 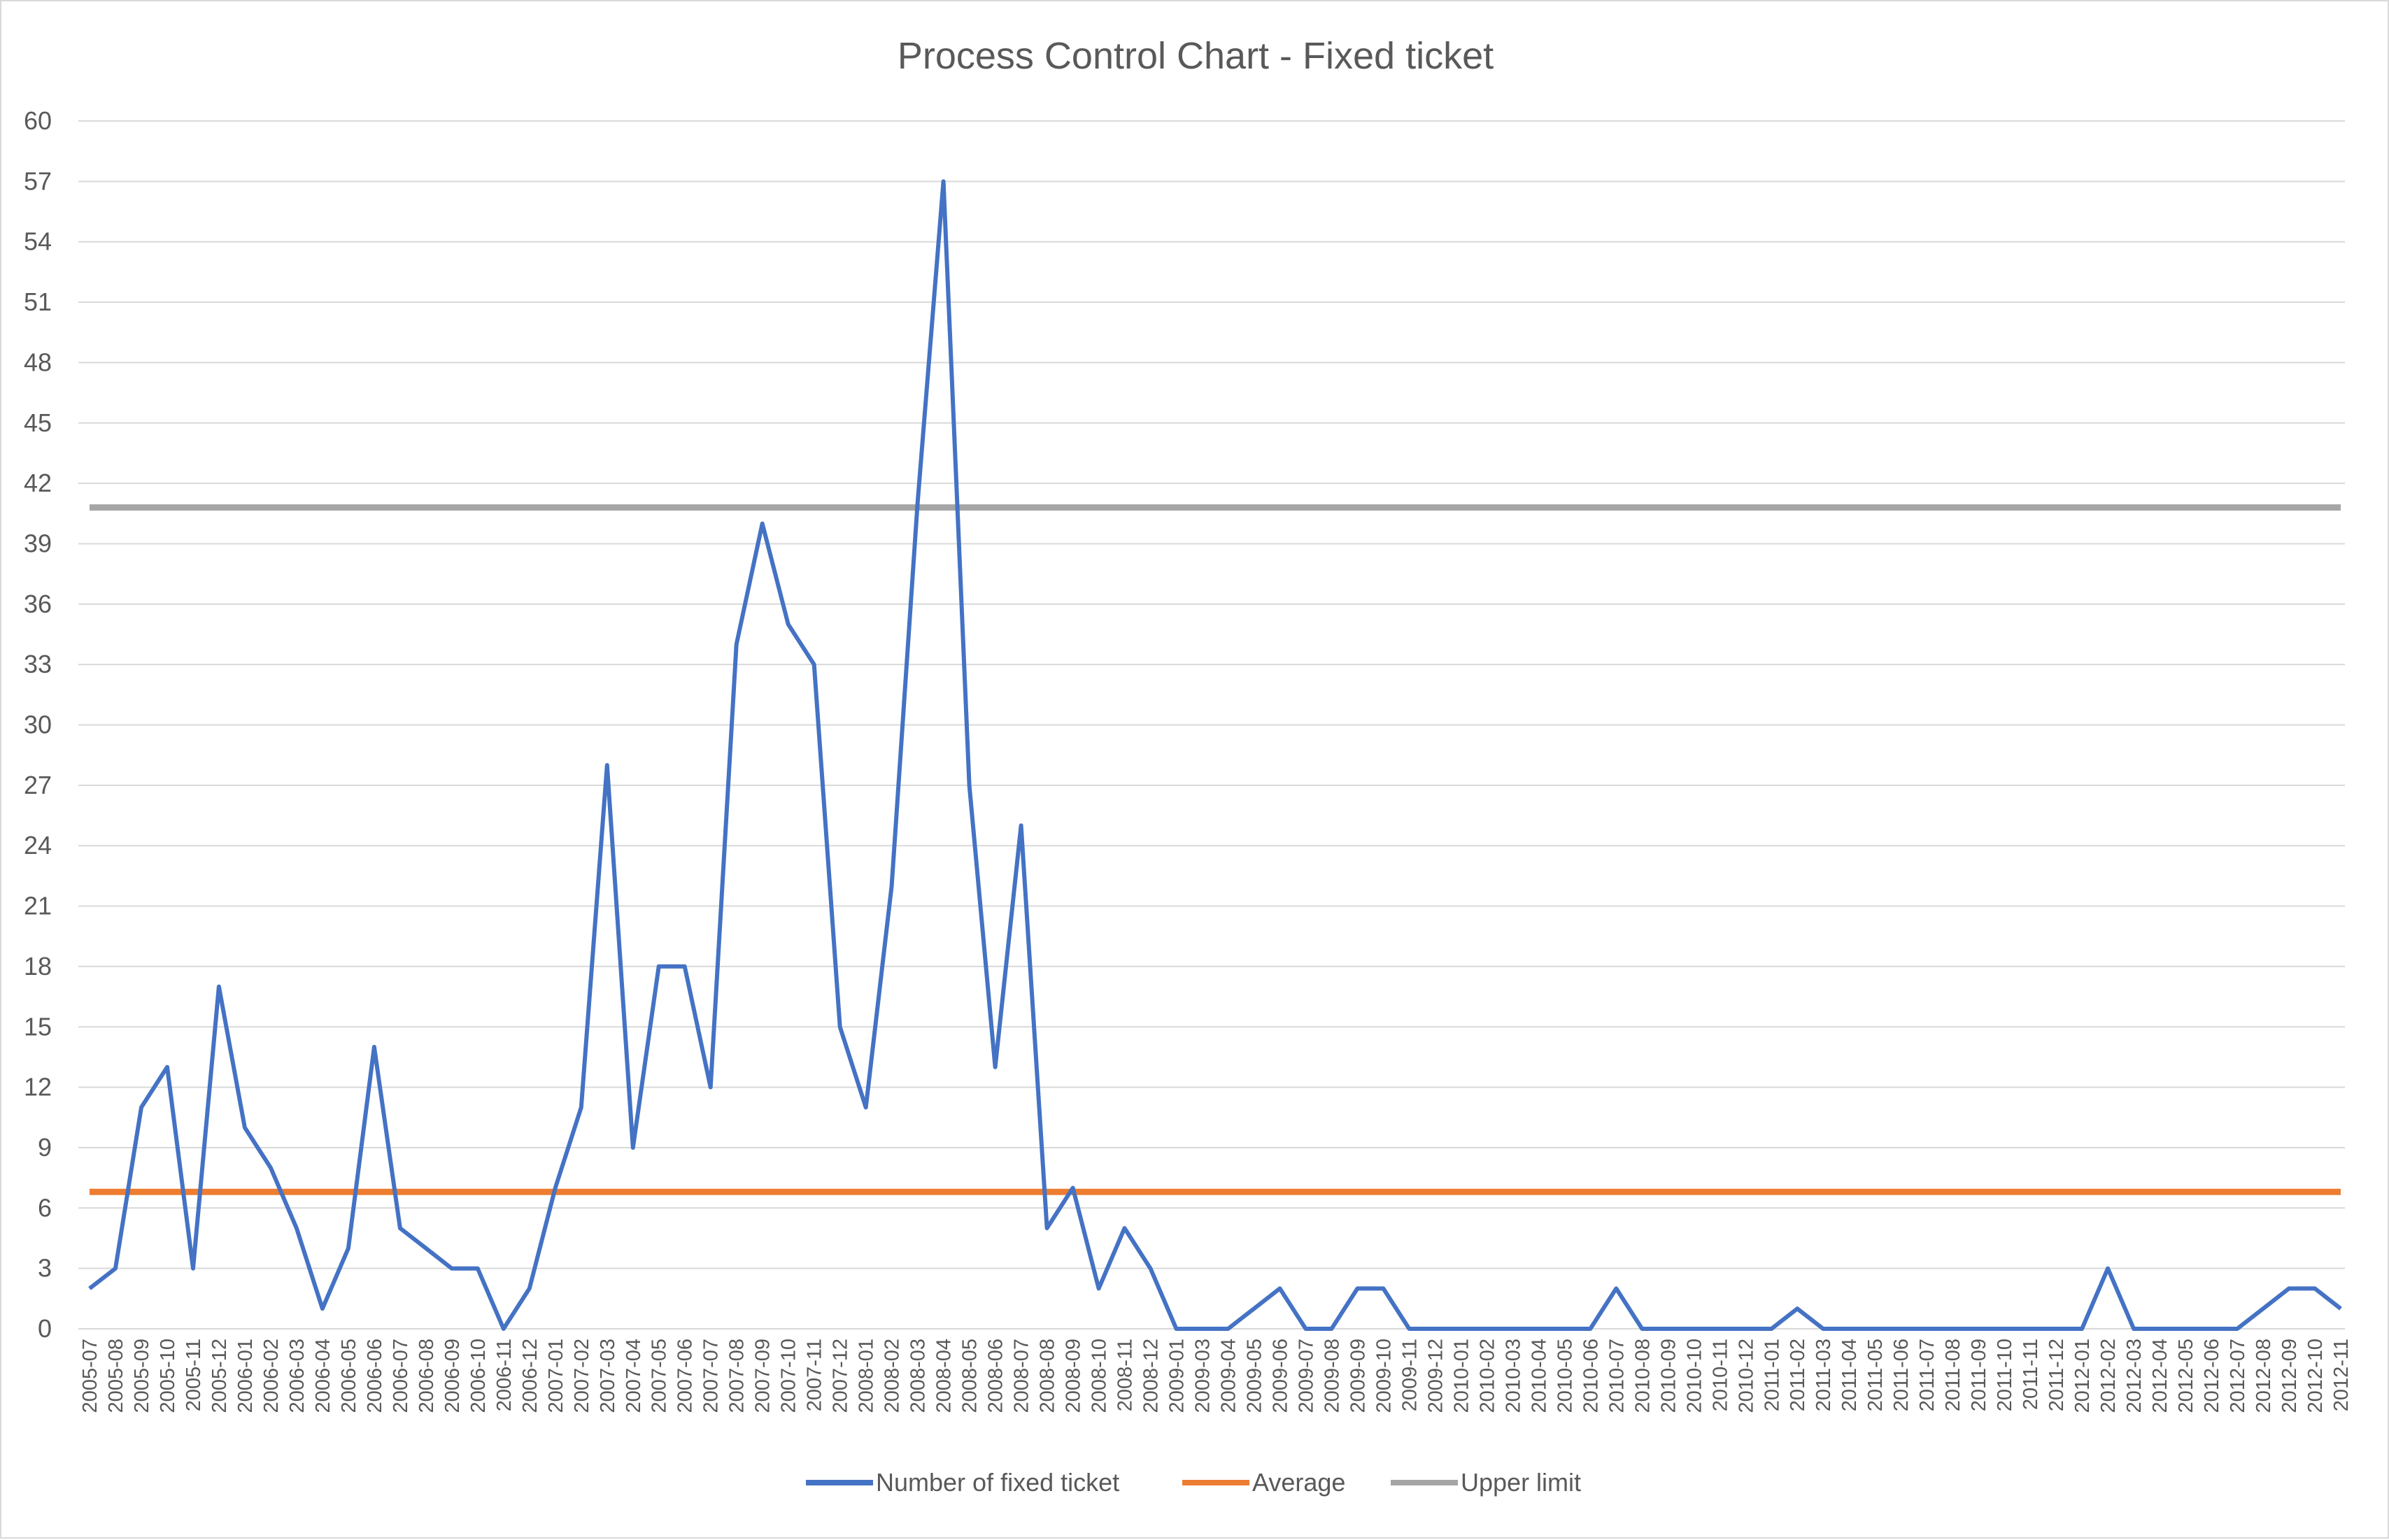 What do you see at coordinates (582, 1376) in the screenshot?
I see `x-tick-label: 2007-02` at bounding box center [582, 1376].